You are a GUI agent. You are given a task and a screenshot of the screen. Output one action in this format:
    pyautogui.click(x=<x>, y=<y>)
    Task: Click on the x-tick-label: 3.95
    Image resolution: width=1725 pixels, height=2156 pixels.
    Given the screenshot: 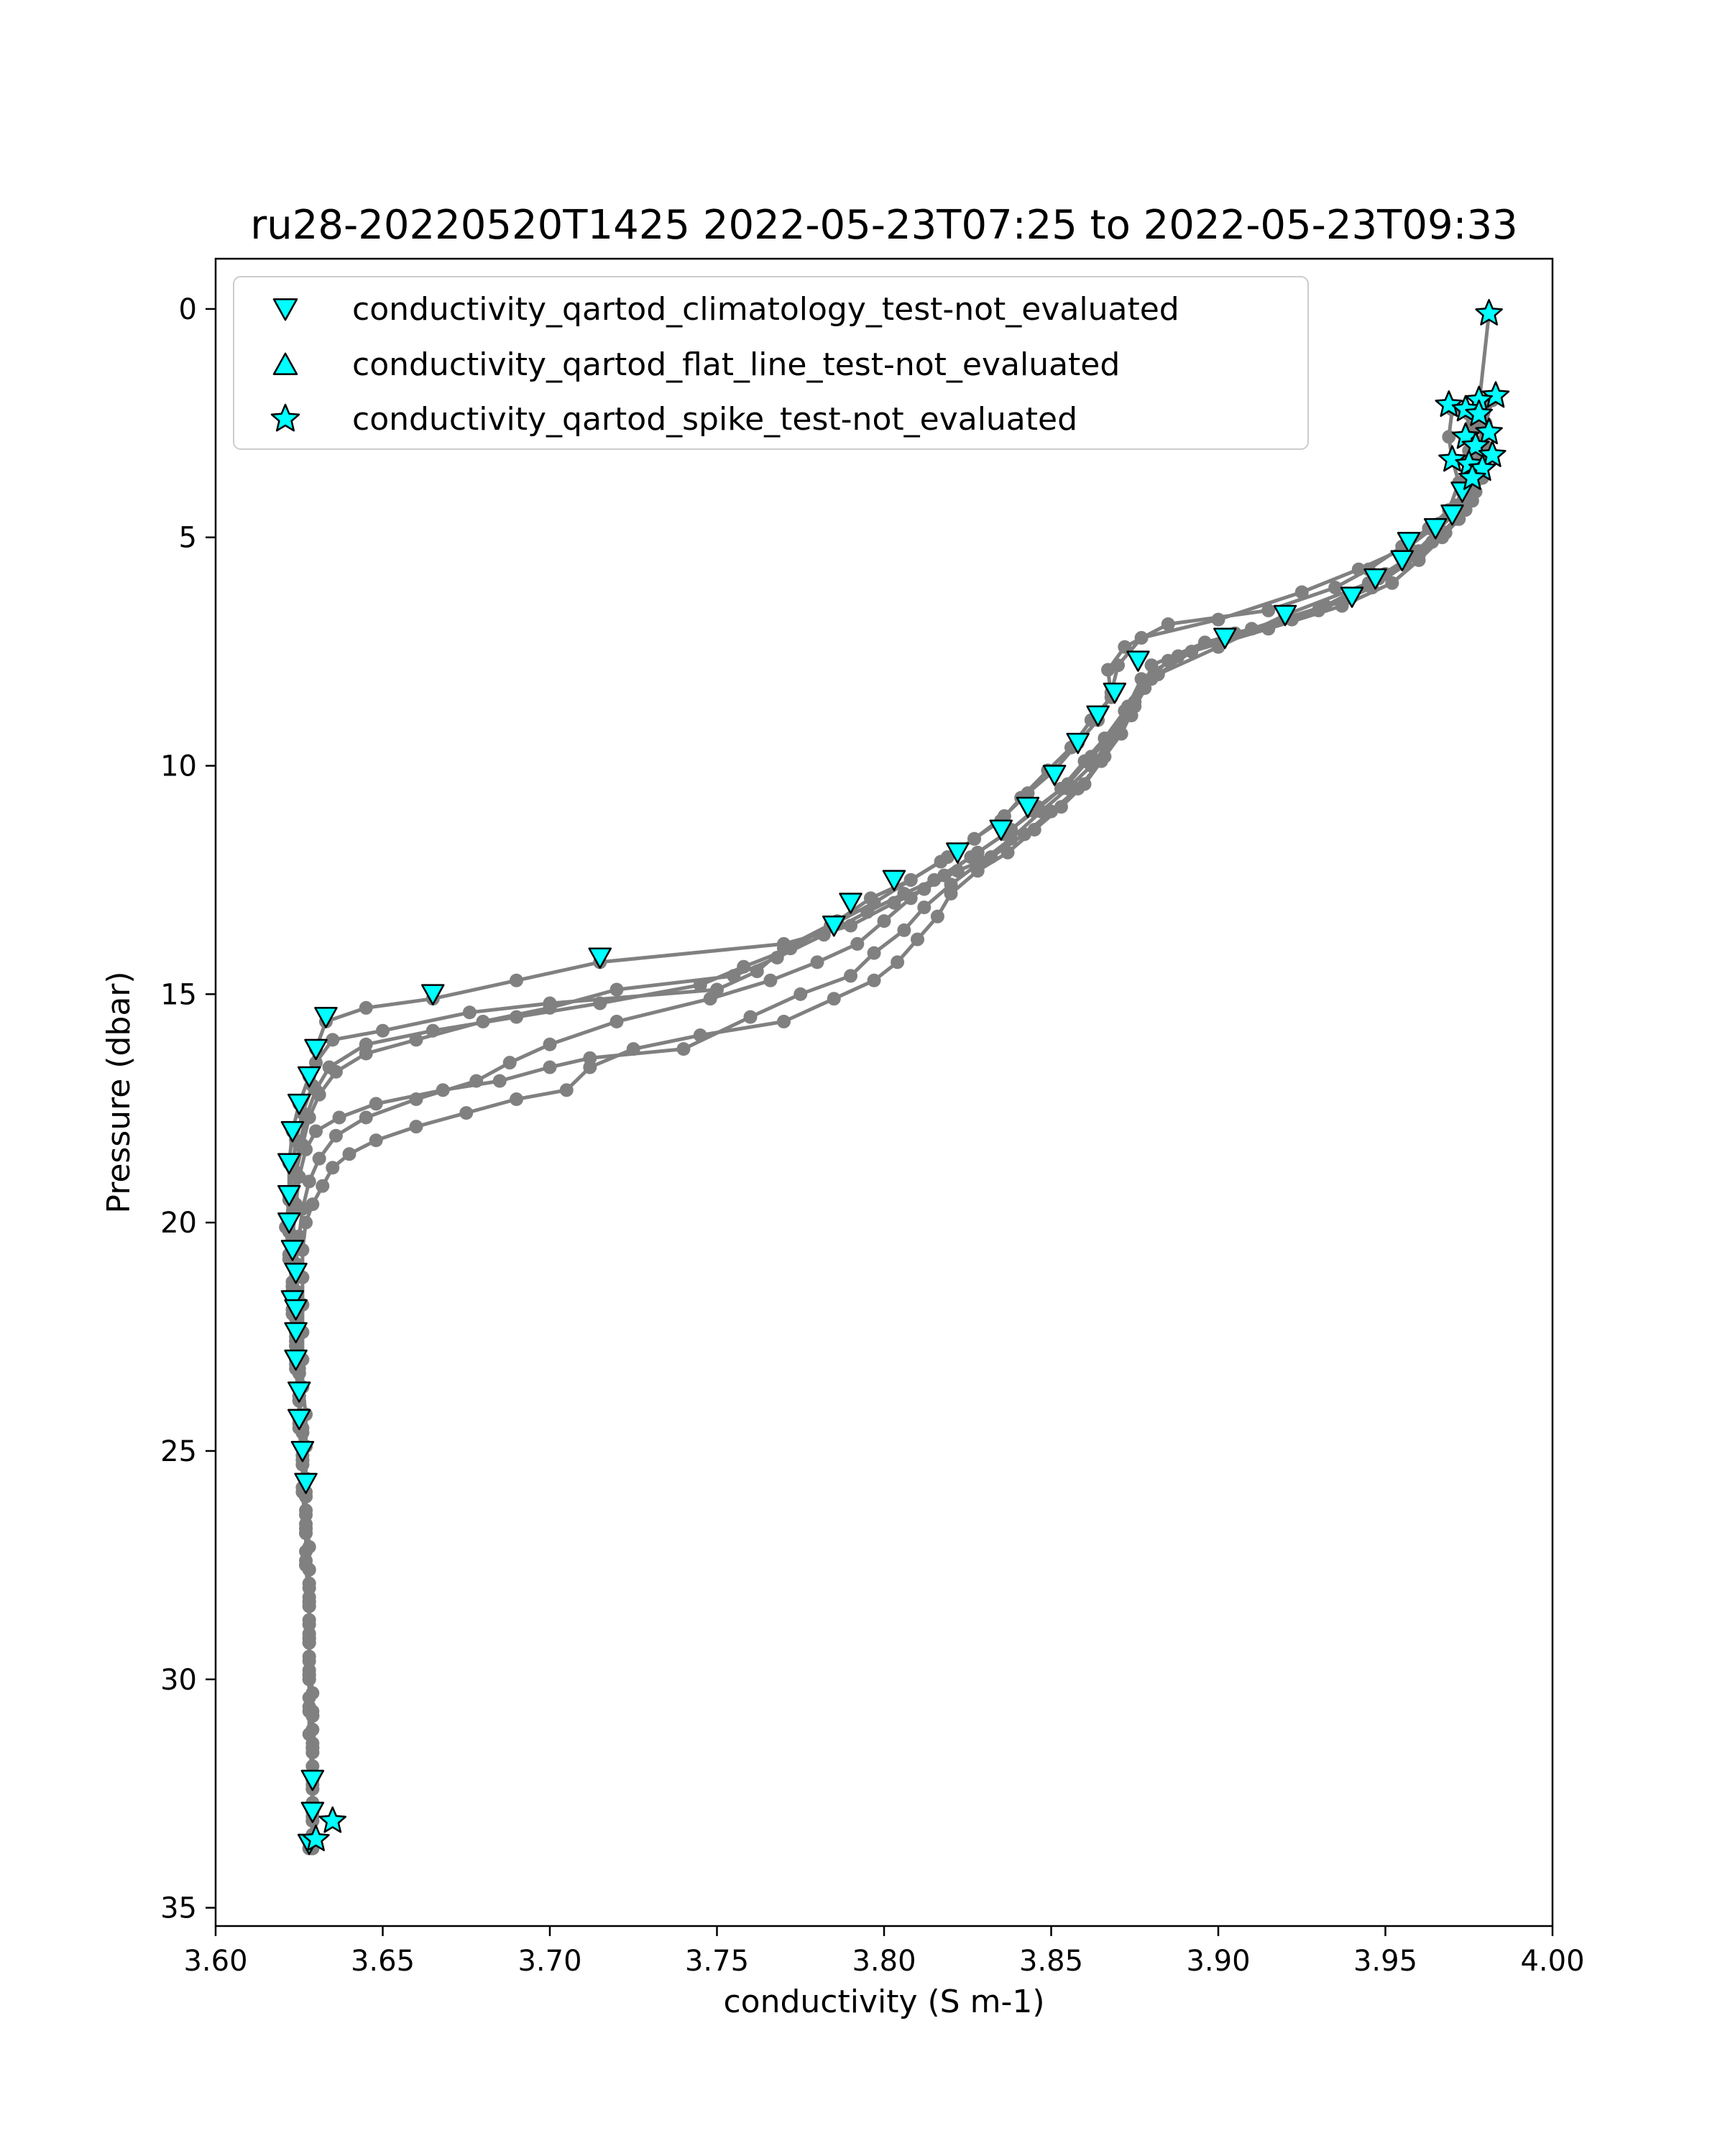 What is the action you would take?
    pyautogui.click(x=1385, y=1961)
    